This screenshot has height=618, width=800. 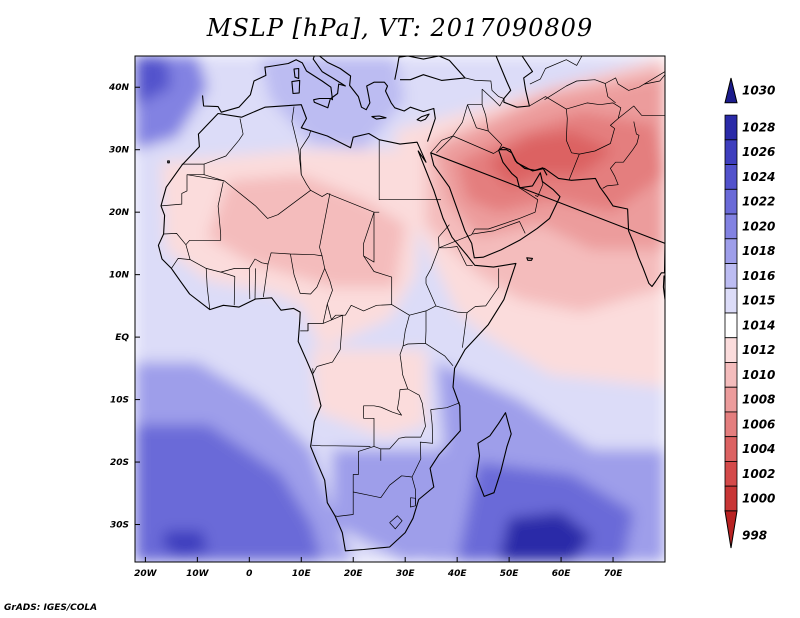 I want to click on colorbar-label: 1006, so click(x=758, y=424).